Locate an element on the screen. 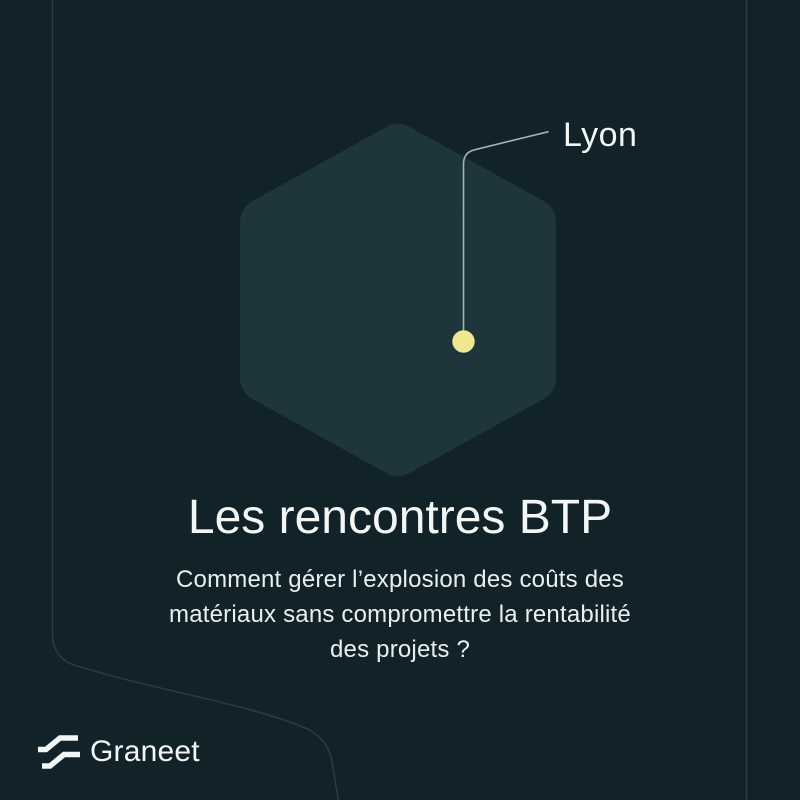 The height and width of the screenshot is (800, 800). callout-label: Lyon is located at coordinates (600, 135).